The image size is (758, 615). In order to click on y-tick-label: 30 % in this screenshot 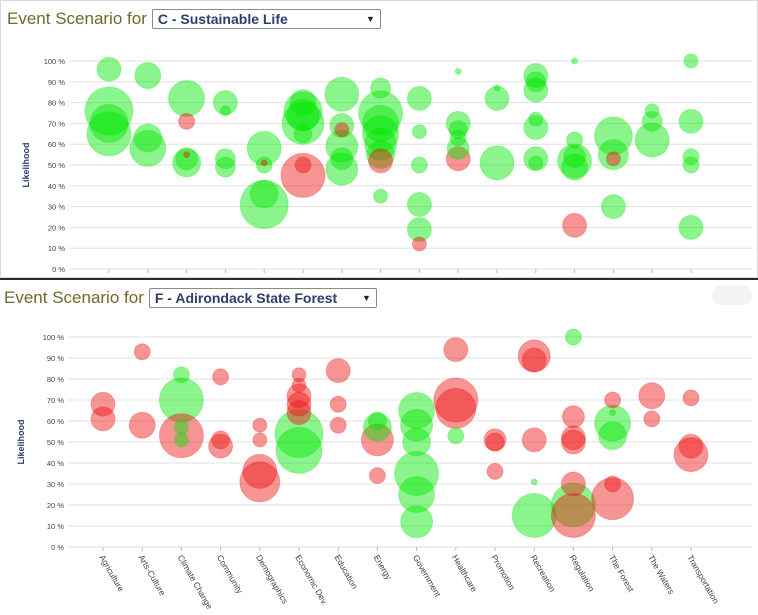, I will do `click(56, 207)`.